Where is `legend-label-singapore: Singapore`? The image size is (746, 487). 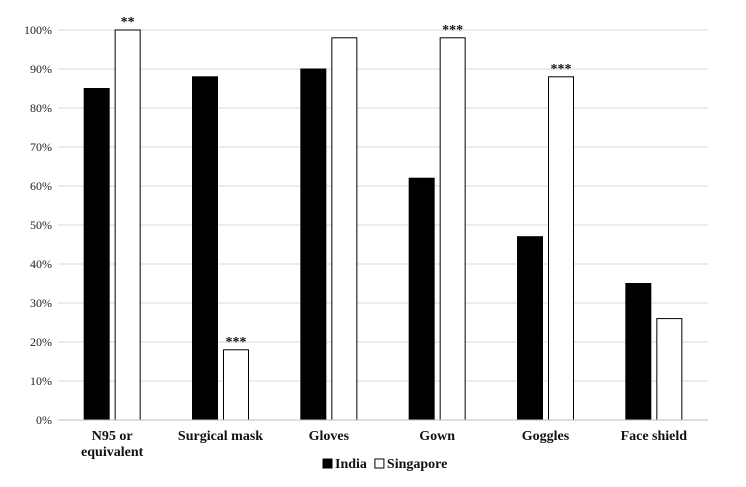 legend-label-singapore: Singapore is located at coordinates (417, 464).